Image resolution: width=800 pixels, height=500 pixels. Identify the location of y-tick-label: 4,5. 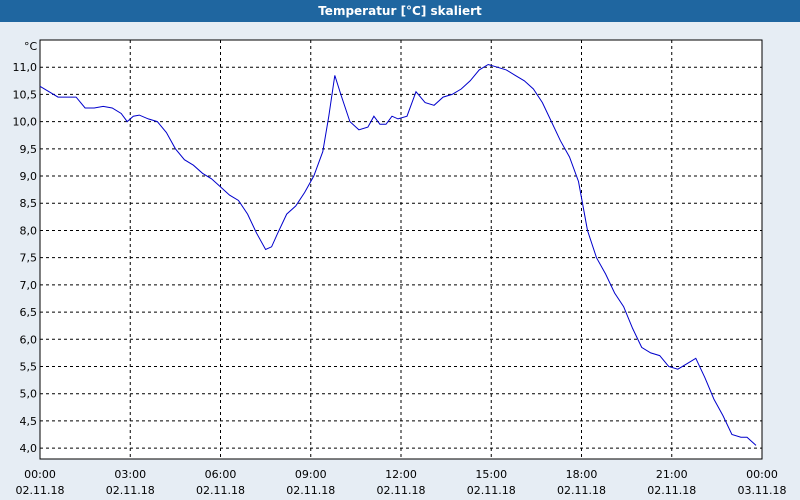
(29, 421).